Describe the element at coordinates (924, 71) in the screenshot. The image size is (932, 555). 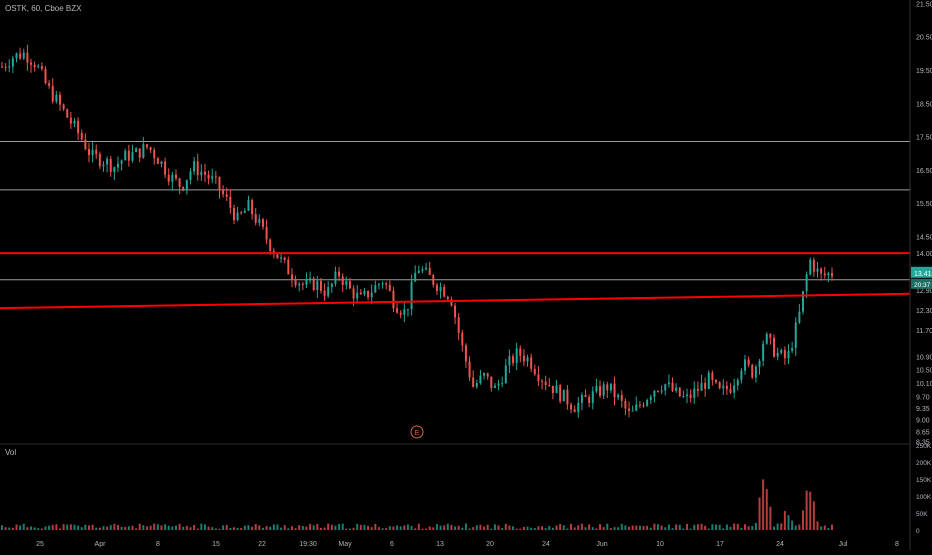
I see `y-tick-label: 19.50` at that location.